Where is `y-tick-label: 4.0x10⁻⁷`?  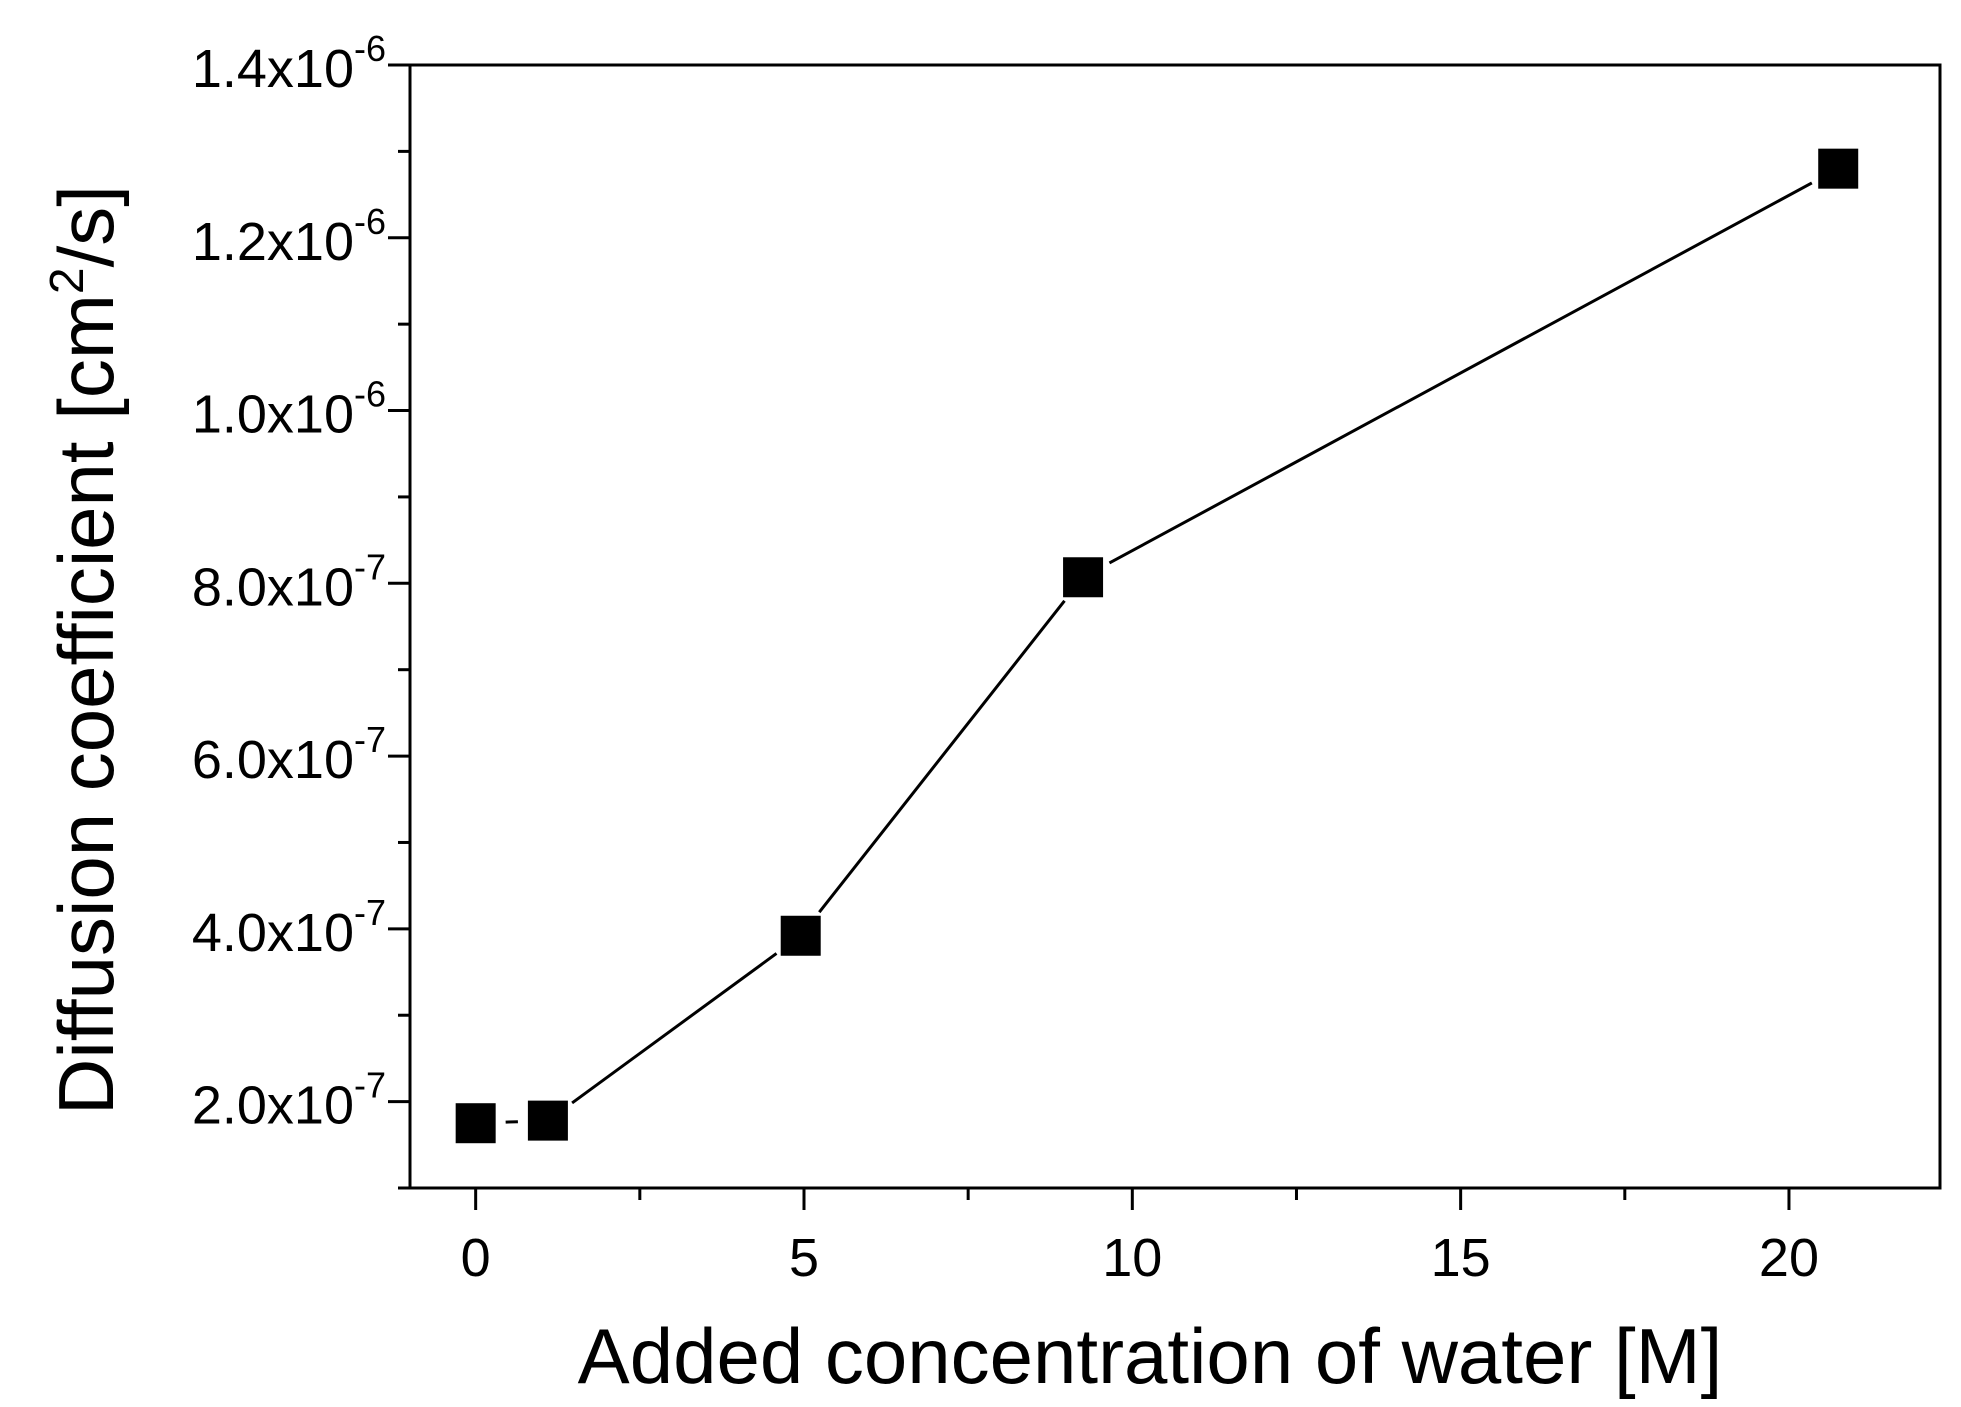 y-tick-label: 4.0x10⁻⁷ is located at coordinates (289, 927).